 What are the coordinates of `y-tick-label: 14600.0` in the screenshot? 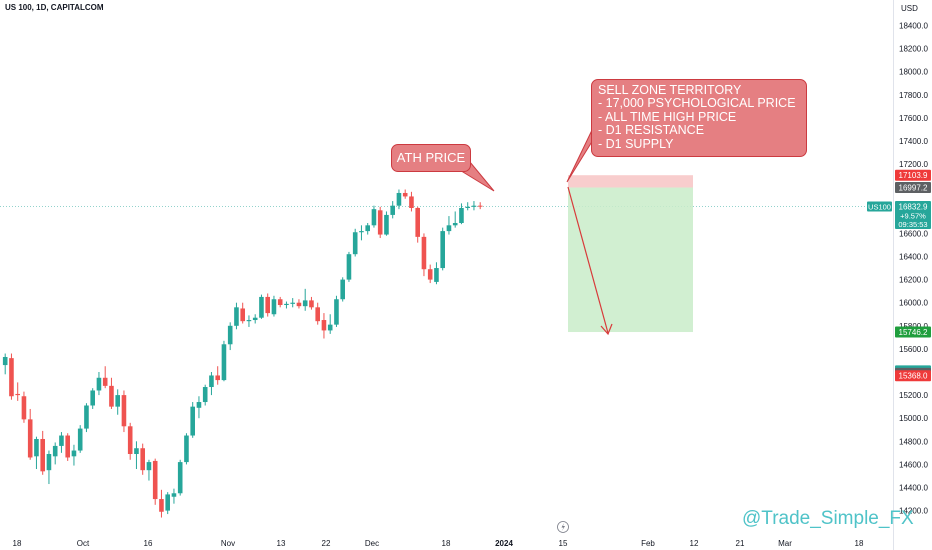 It's located at (913, 464).